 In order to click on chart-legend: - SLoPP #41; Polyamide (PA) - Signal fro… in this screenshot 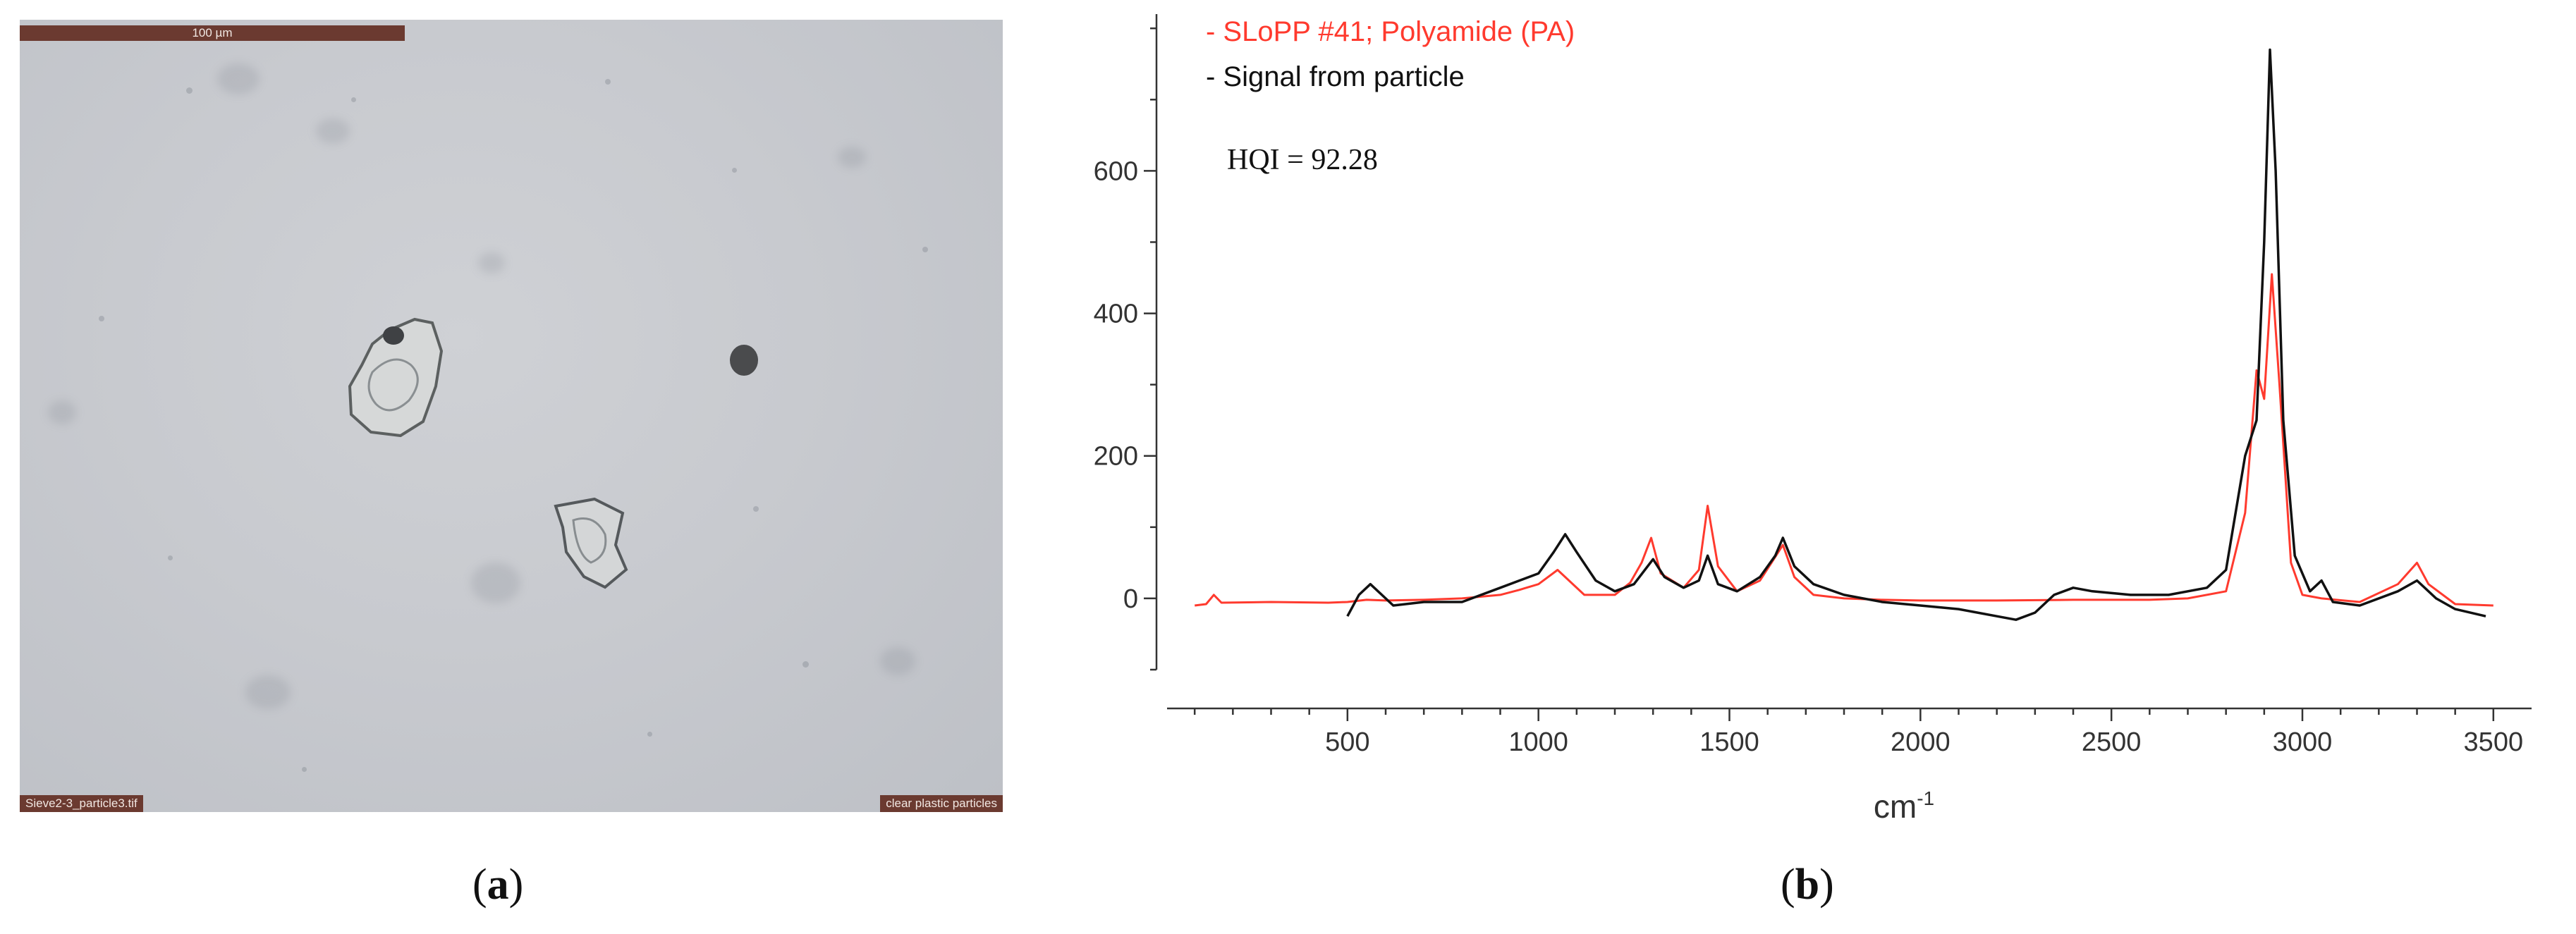, I will do `click(1391, 54)`.